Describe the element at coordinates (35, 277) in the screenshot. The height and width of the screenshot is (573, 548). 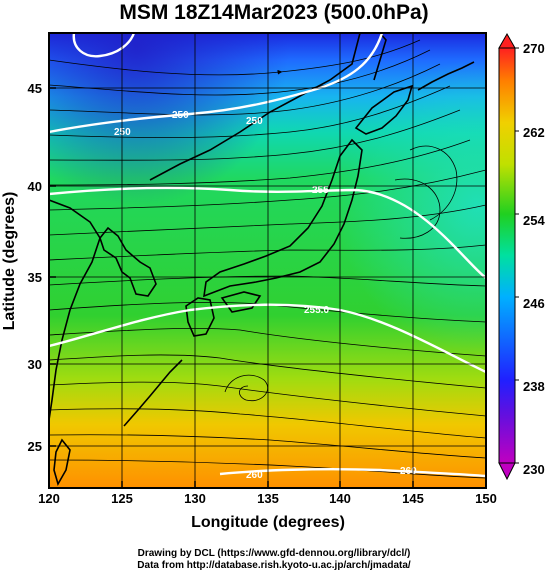
I see `y-tick-label: 35` at that location.